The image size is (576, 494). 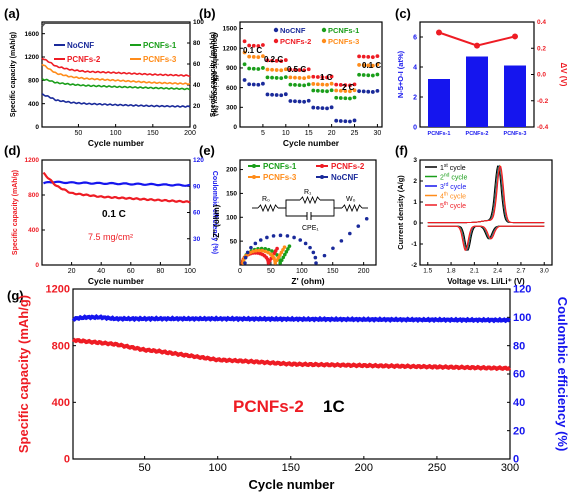 I want to click on panel-a-y2tick-label: 100, so click(x=198, y=22).